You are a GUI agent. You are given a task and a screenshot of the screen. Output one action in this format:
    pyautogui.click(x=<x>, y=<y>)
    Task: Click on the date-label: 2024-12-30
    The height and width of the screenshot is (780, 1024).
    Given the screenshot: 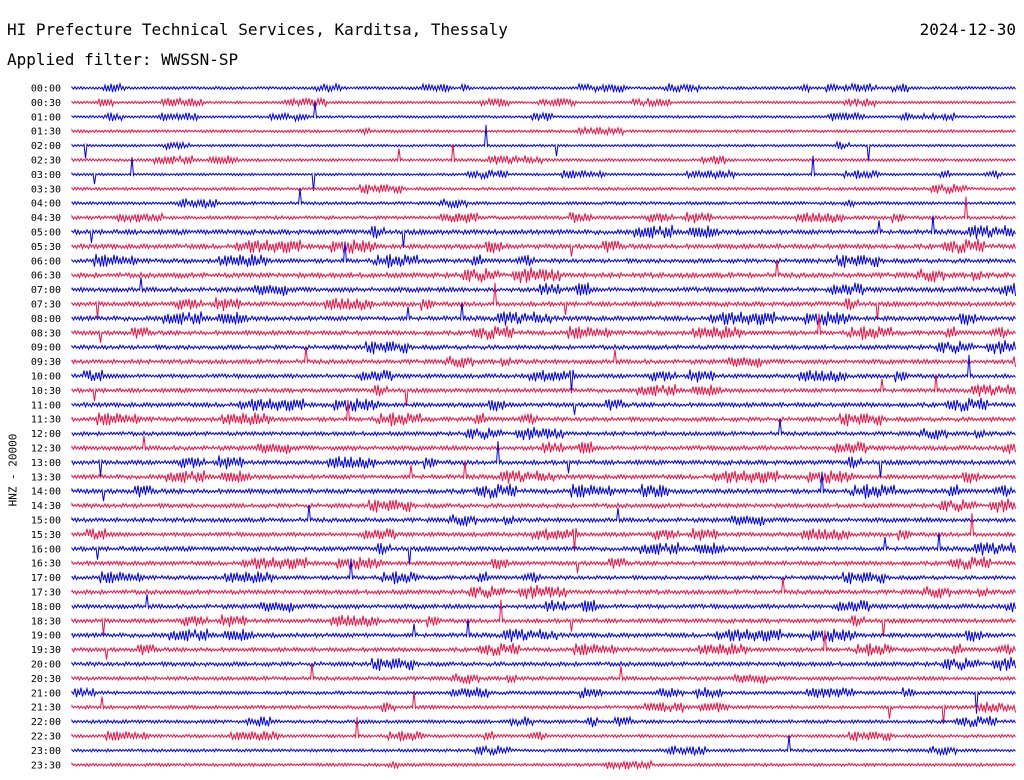 What is the action you would take?
    pyautogui.click(x=967, y=29)
    